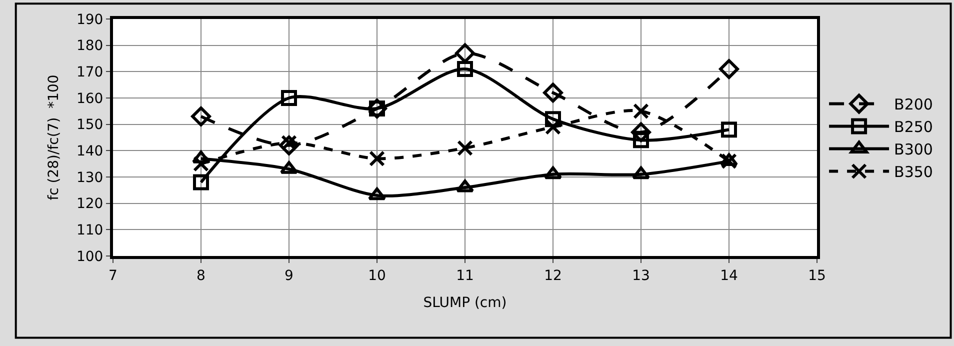 The width and height of the screenshot is (954, 346). What do you see at coordinates (377, 276) in the screenshot?
I see `x-tick-label: 10` at bounding box center [377, 276].